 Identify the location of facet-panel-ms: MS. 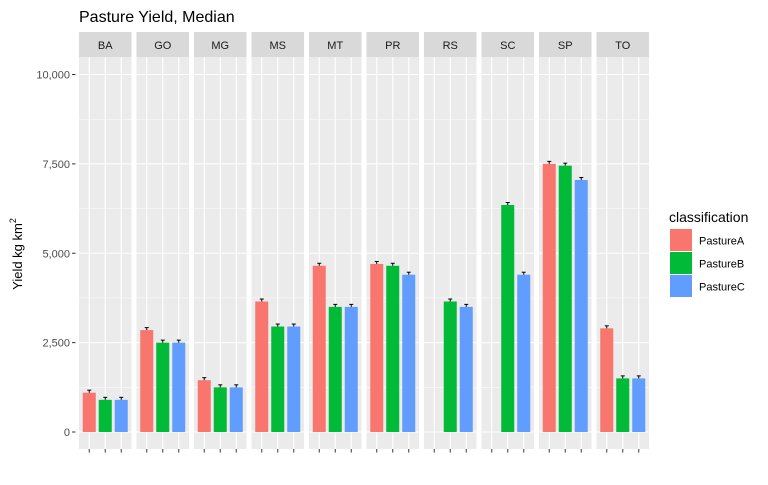
(277, 242).